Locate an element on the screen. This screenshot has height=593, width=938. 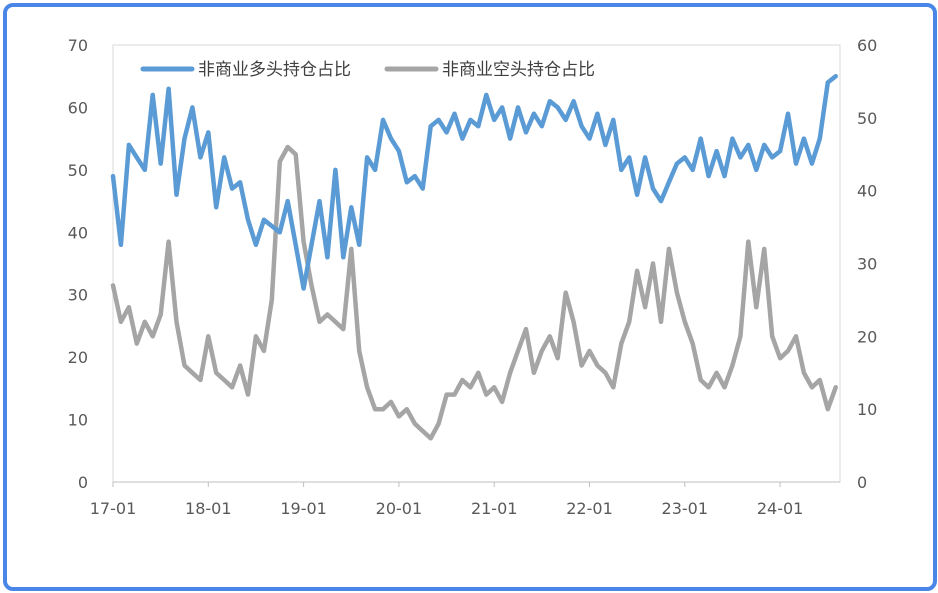
y-right-tick-label: 40 is located at coordinates (867, 191).